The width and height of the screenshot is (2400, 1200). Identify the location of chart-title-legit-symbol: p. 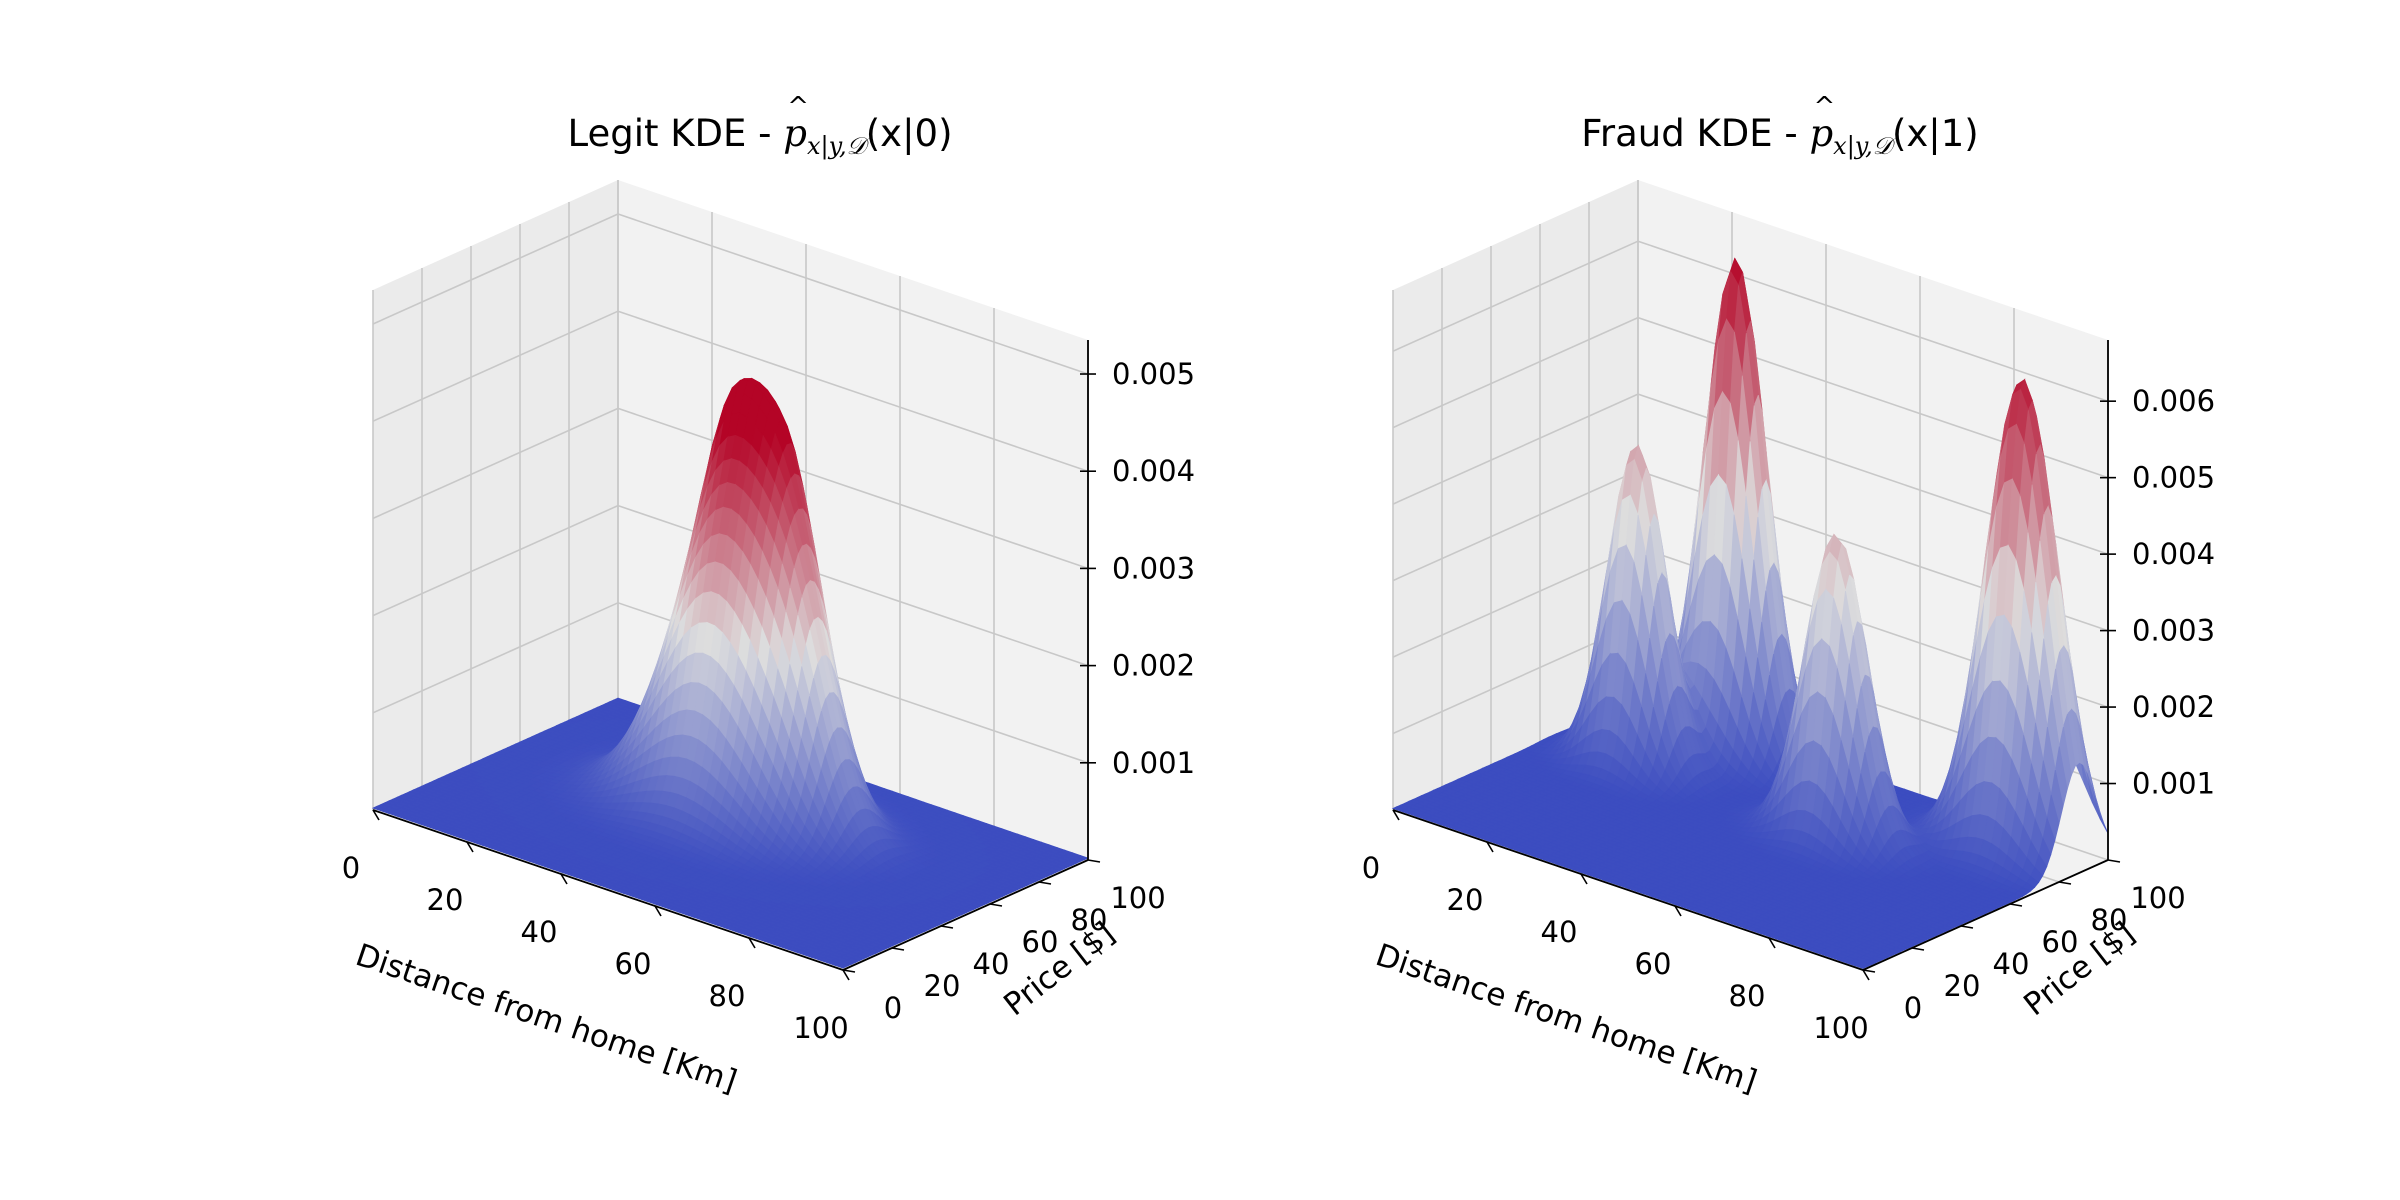
(795, 133).